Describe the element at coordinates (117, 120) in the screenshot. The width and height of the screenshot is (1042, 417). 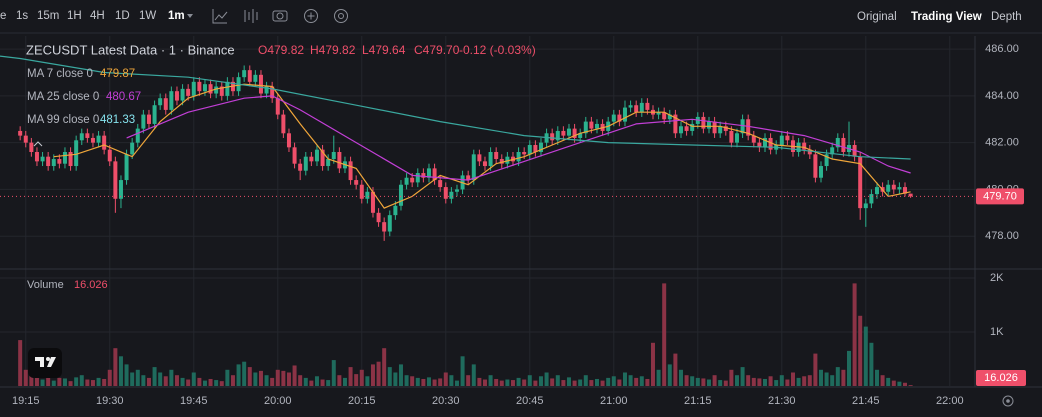
I see `ma-value: 481.33` at that location.